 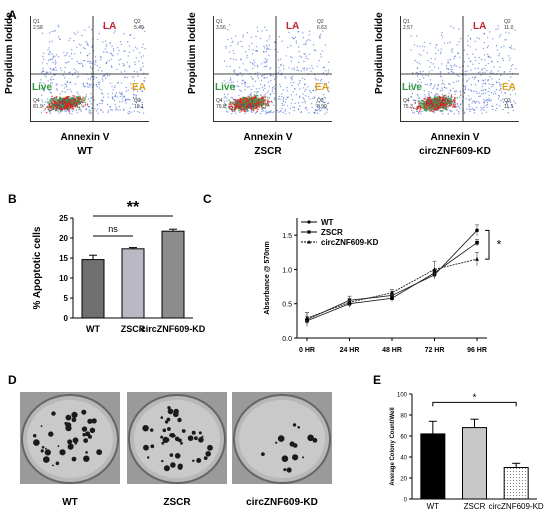 What do you see at coordinates (63, 218) in the screenshot?
I see `y-tick-label: 25` at bounding box center [63, 218].